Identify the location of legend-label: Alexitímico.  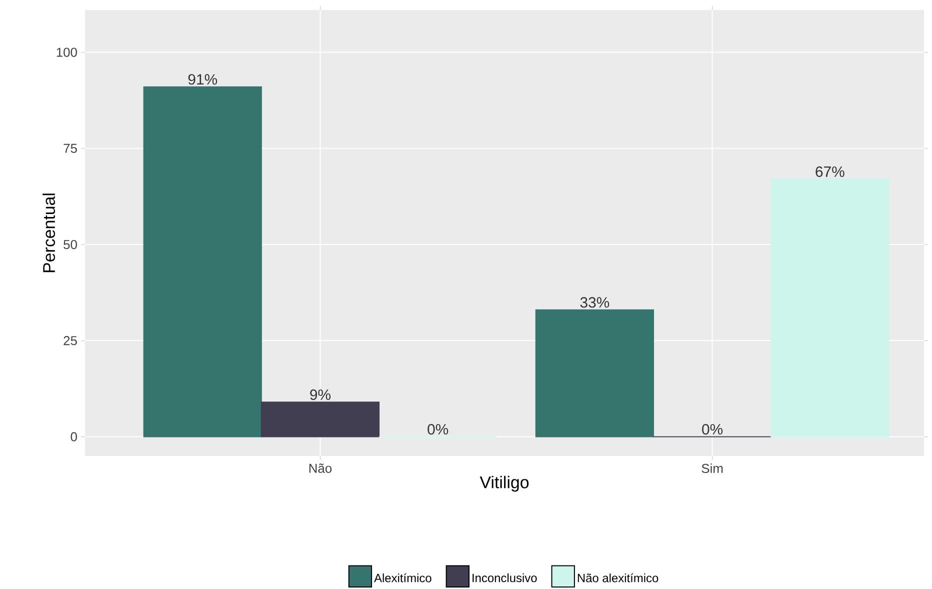
(403, 577).